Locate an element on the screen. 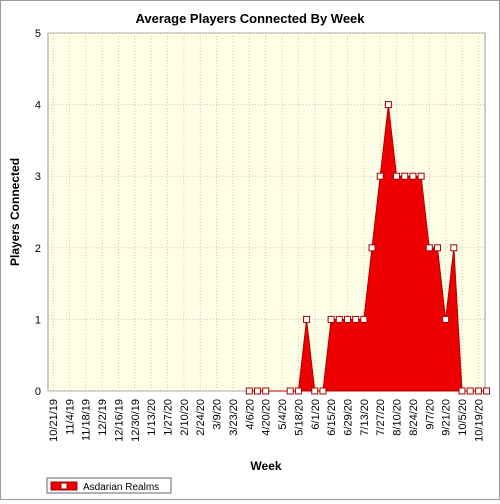 Image resolution: width=500 pixels, height=504 pixels. y-tick-label: 5 is located at coordinates (38, 34).